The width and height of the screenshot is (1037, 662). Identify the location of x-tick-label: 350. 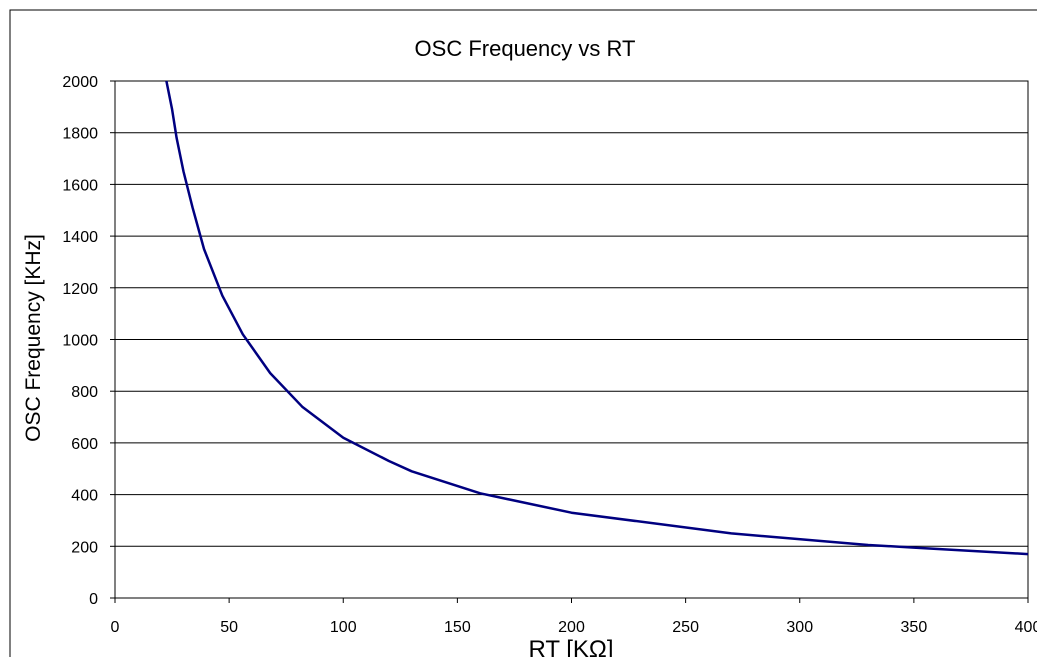
(914, 627).